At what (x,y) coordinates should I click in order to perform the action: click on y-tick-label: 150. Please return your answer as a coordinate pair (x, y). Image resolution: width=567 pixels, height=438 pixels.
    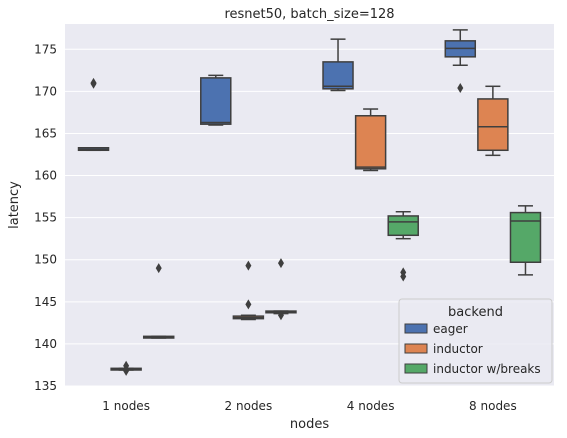
    Looking at the image, I should click on (45, 260).